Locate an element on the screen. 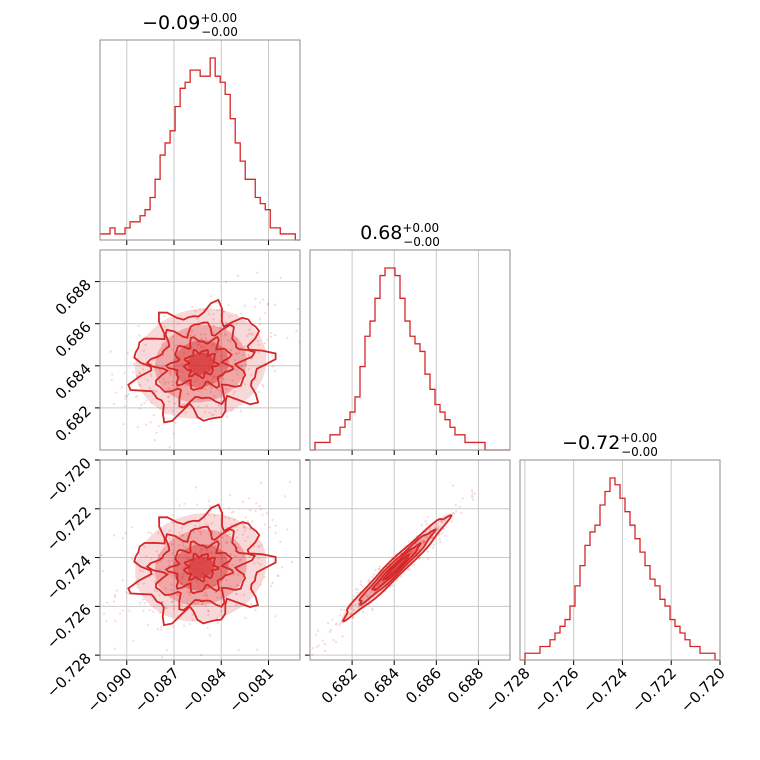 The width and height of the screenshot is (760, 760). hist-panel-1: 0.68+0.00 −0.00 is located at coordinates (410, 338).